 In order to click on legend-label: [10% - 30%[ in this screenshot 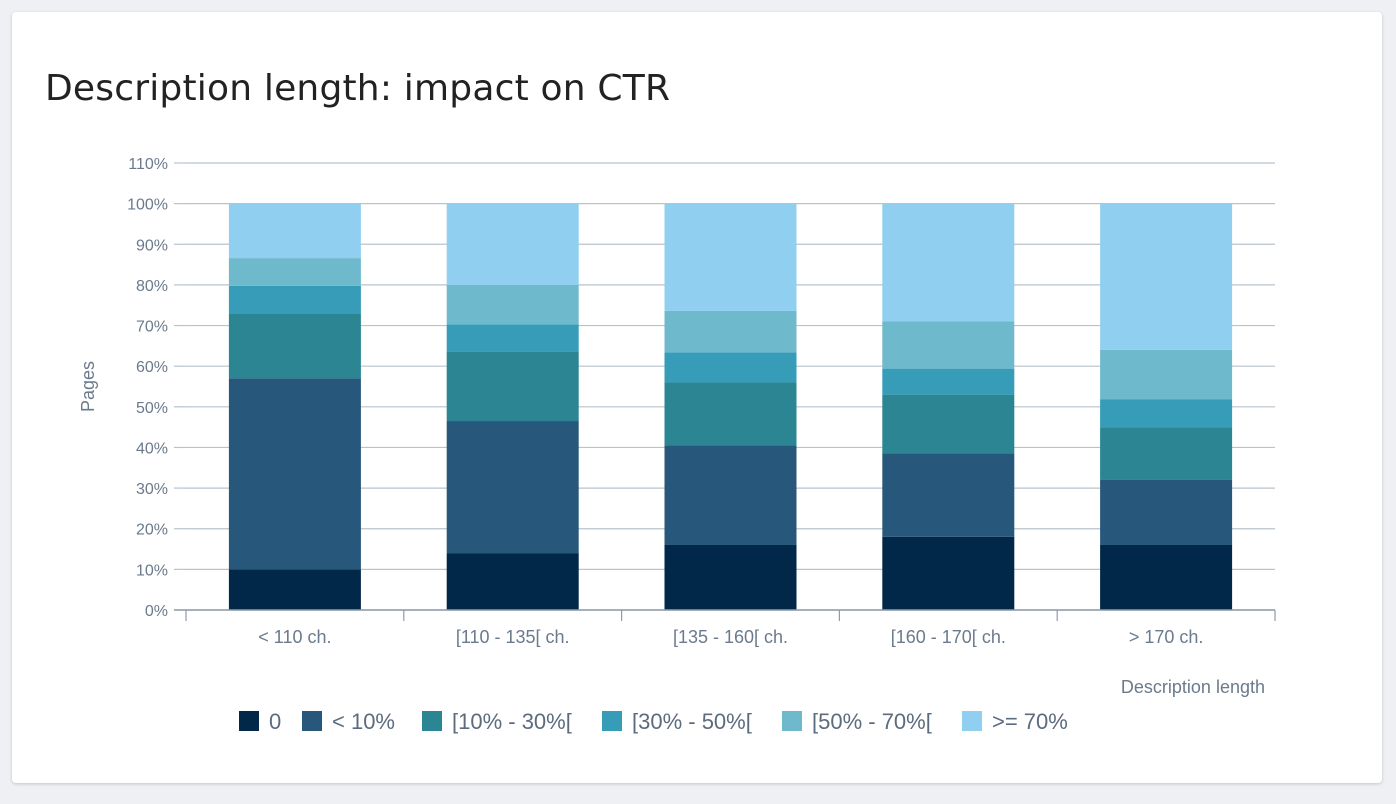, I will do `click(512, 721)`.